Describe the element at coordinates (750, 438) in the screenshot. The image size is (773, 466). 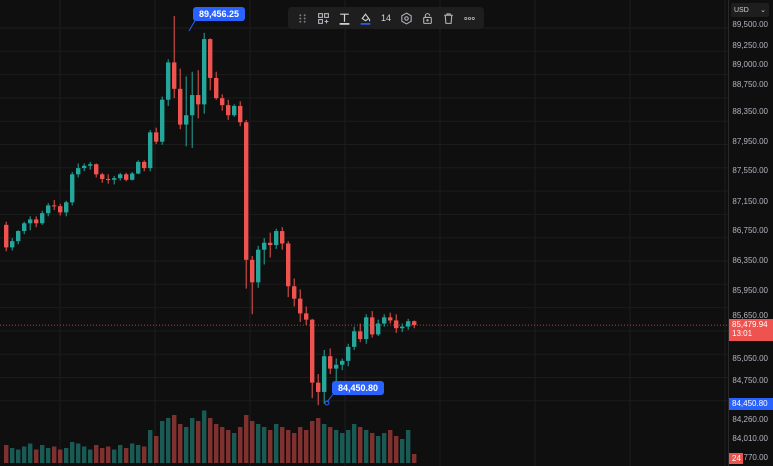
I see `price-tick-label: 84,010.00` at that location.